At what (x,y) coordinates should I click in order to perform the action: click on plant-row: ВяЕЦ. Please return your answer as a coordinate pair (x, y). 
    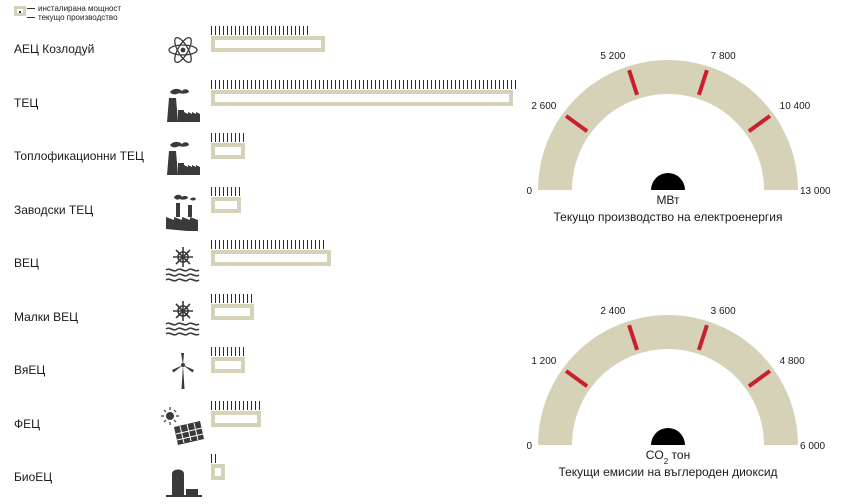
    Looking at the image, I should click on (260, 372).